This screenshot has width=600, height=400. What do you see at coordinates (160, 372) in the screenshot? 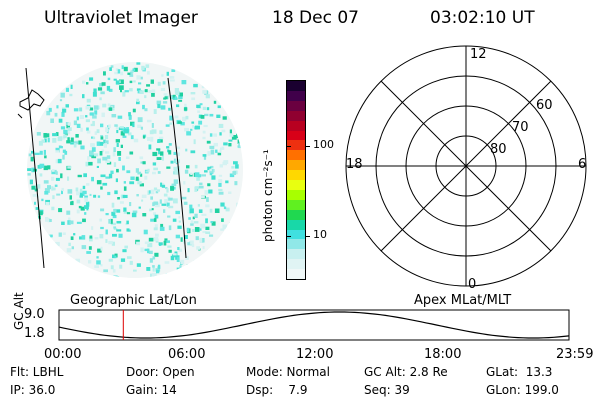
I see `door-info: Door: Open` at bounding box center [160, 372].